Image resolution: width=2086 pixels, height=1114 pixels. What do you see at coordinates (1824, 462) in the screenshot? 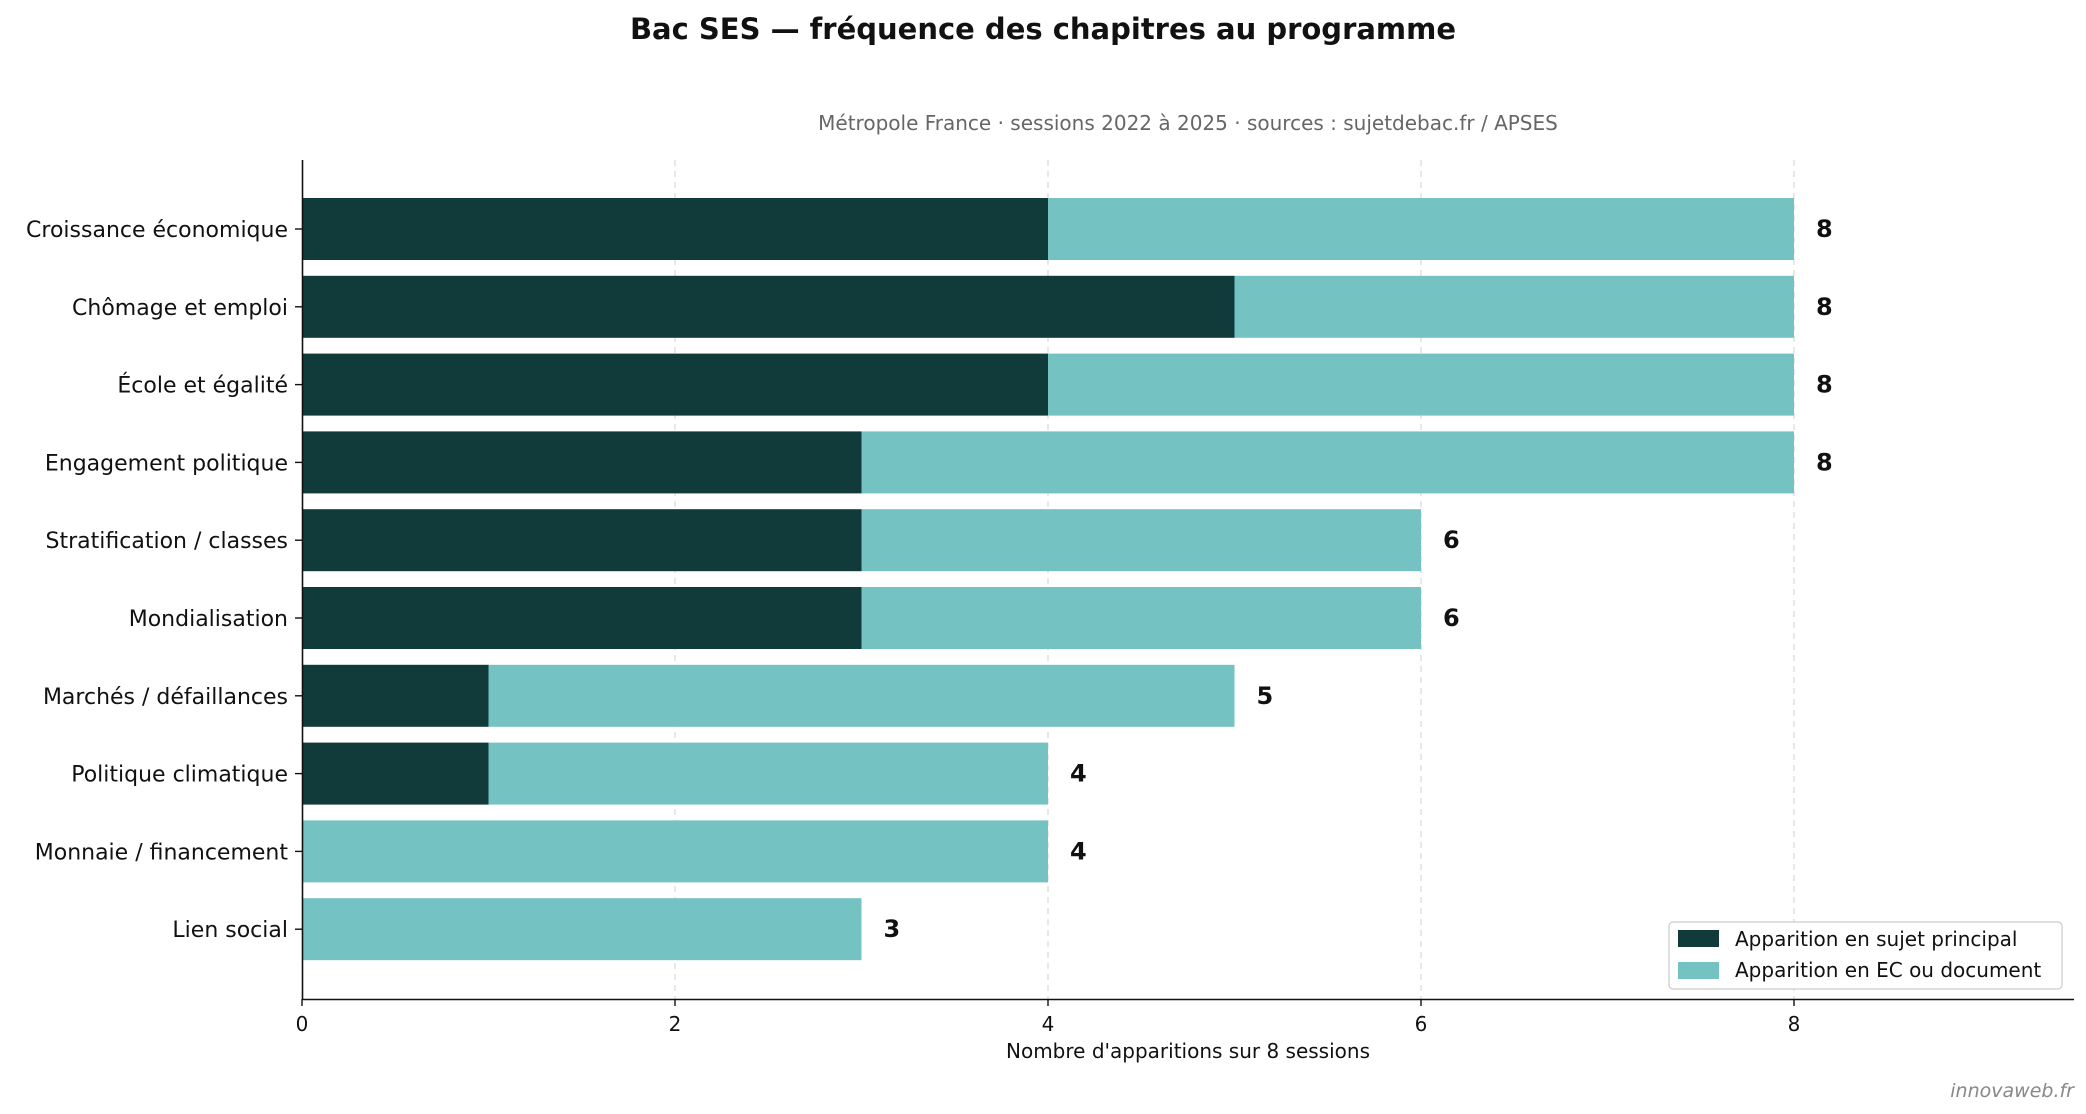
I see `total-label-3: 8` at bounding box center [1824, 462].